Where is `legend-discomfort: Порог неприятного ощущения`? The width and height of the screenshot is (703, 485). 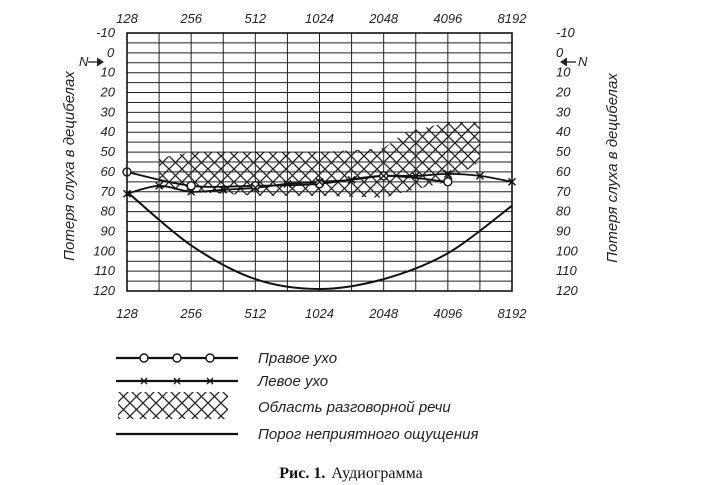
legend-discomfort: Порог неприятного ощущения is located at coordinates (297, 434).